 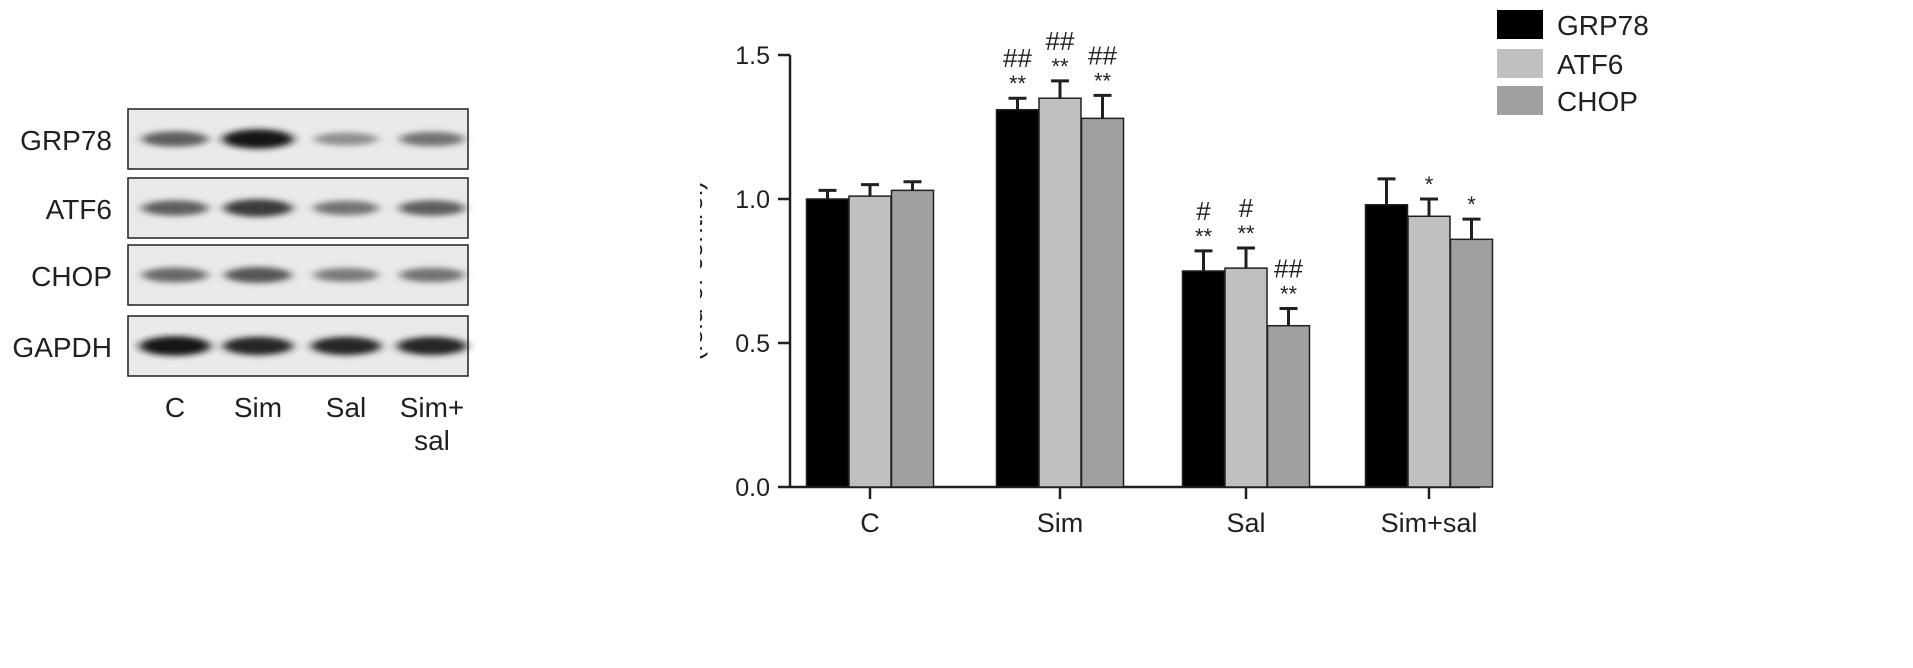 What do you see at coordinates (432, 424) in the screenshot?
I see `blot-lane-label: Sim+ sal` at bounding box center [432, 424].